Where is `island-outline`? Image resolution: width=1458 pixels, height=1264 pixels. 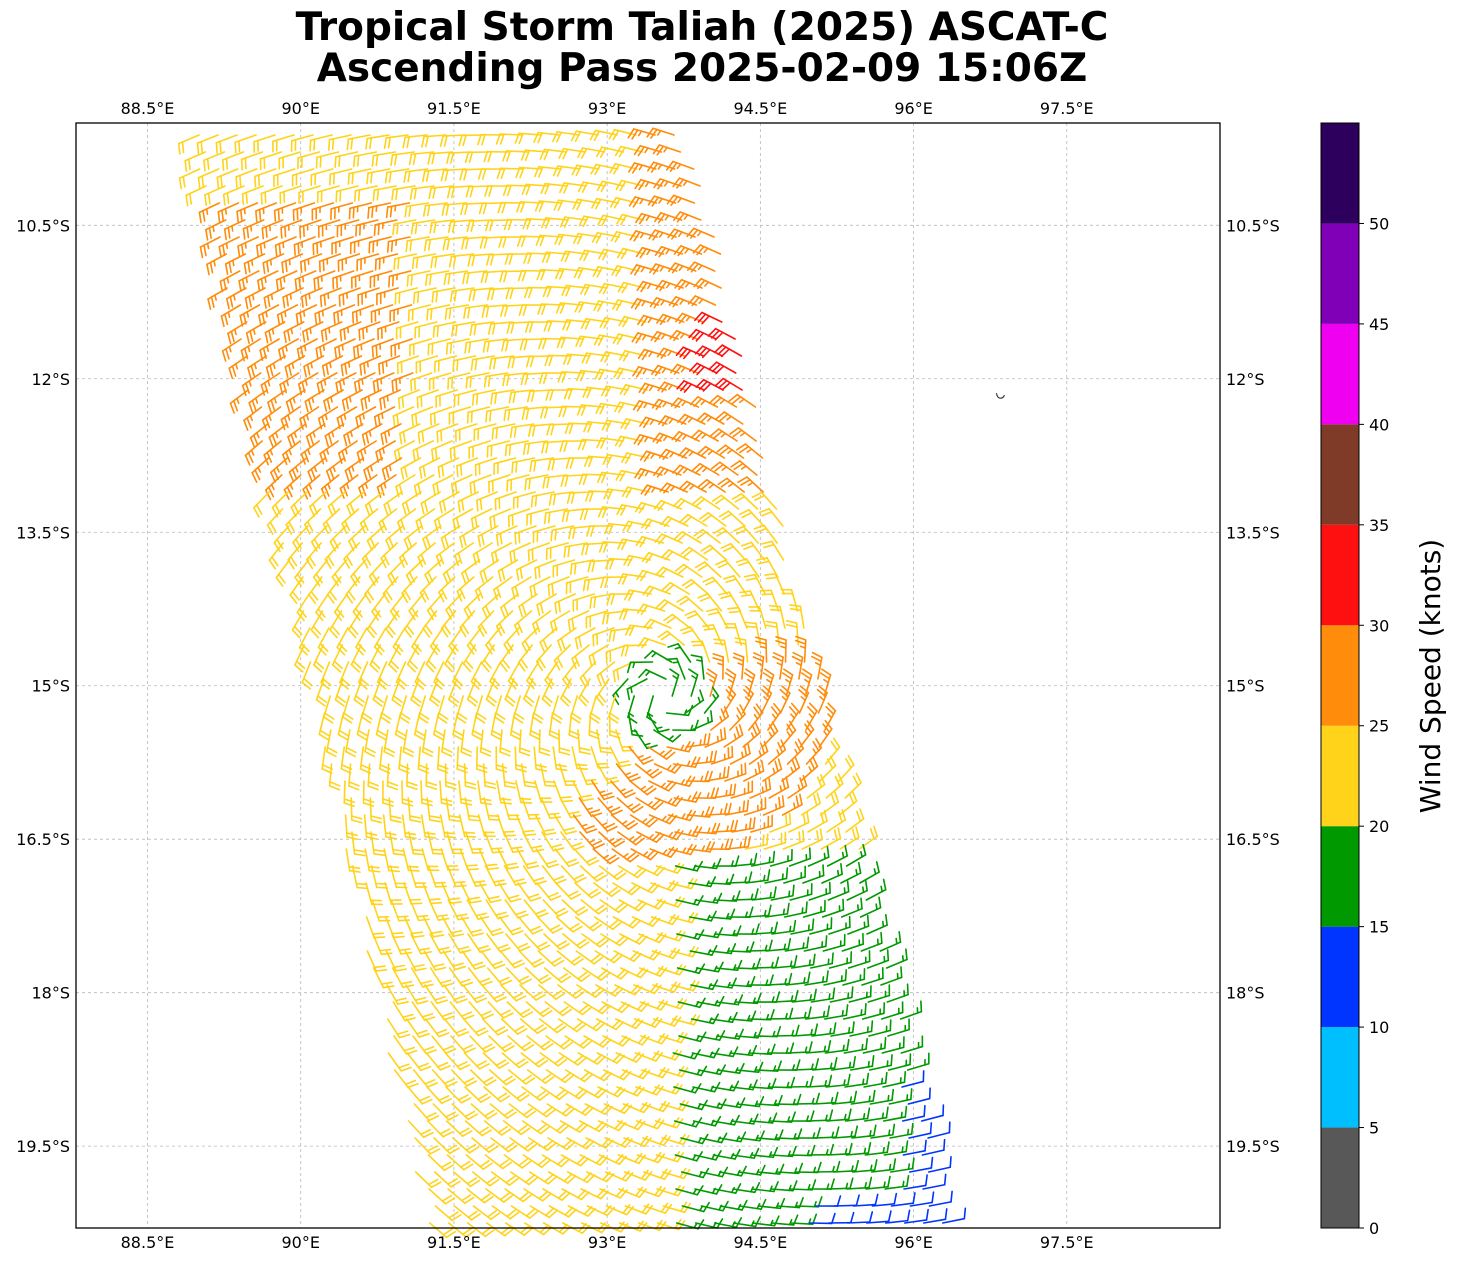
island-outline is located at coordinates (1000, 396).